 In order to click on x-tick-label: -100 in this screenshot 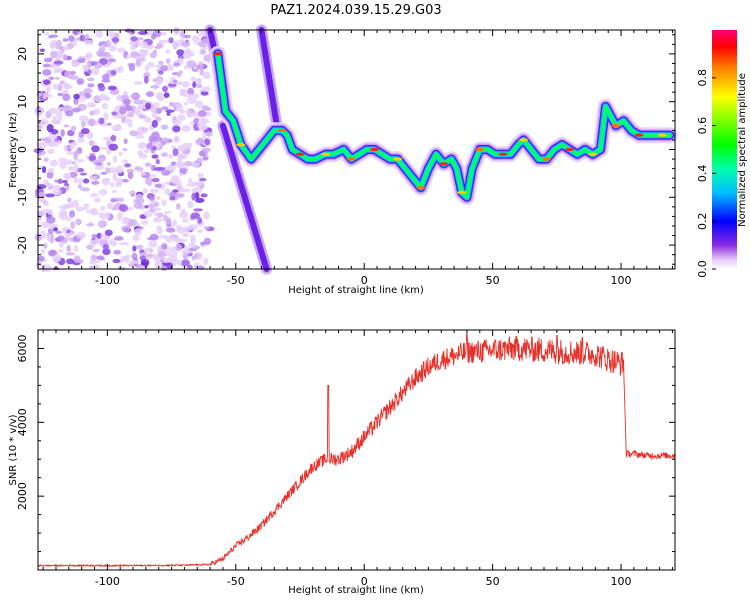, I will do `click(107, 581)`.